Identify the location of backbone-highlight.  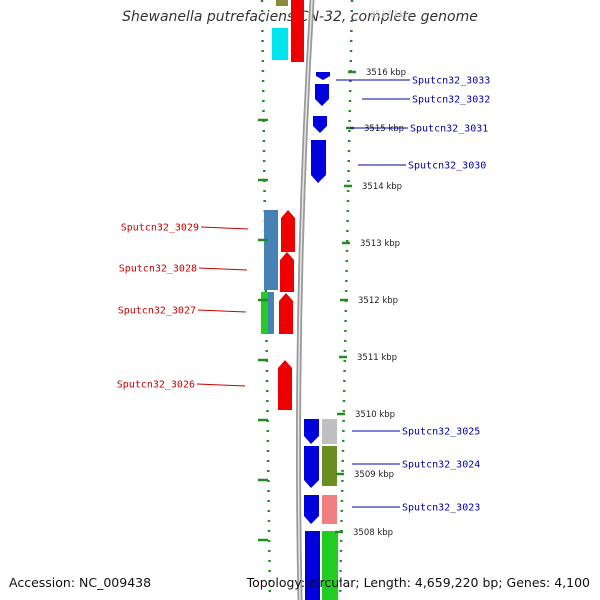
(305, 300).